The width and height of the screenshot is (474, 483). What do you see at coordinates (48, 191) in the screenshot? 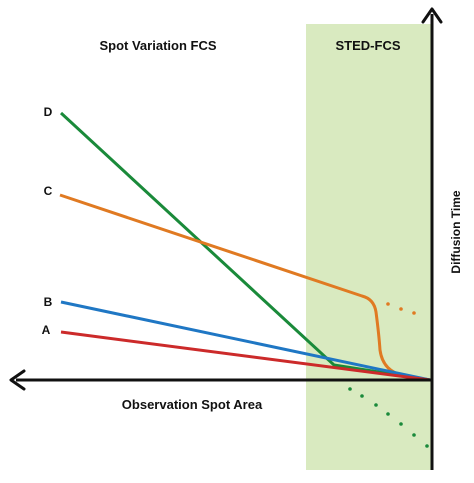
I see `curve-c-label: C` at bounding box center [48, 191].